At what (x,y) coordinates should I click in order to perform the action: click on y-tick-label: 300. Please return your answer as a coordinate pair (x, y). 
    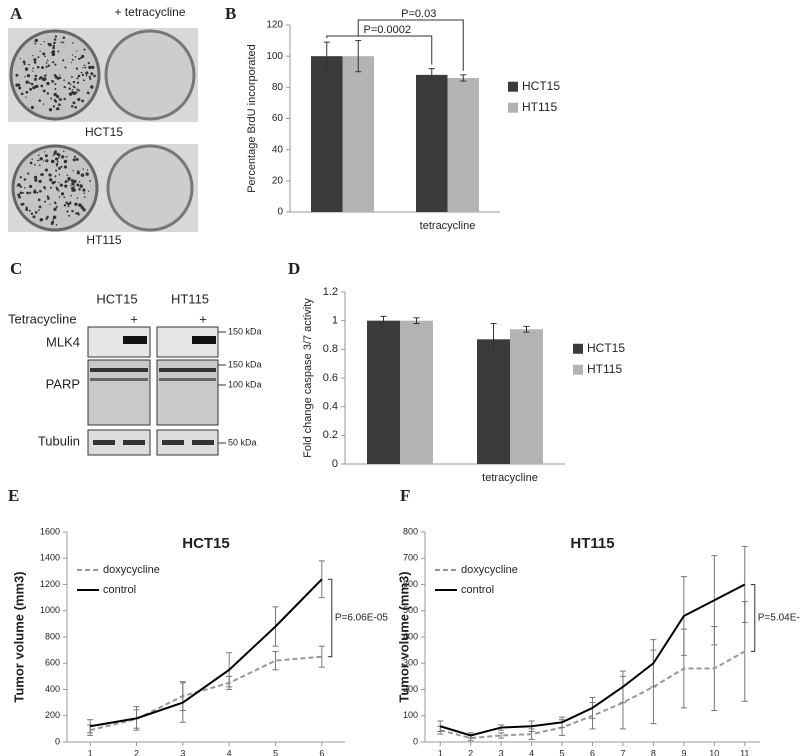
    Looking at the image, I should click on (410, 663).